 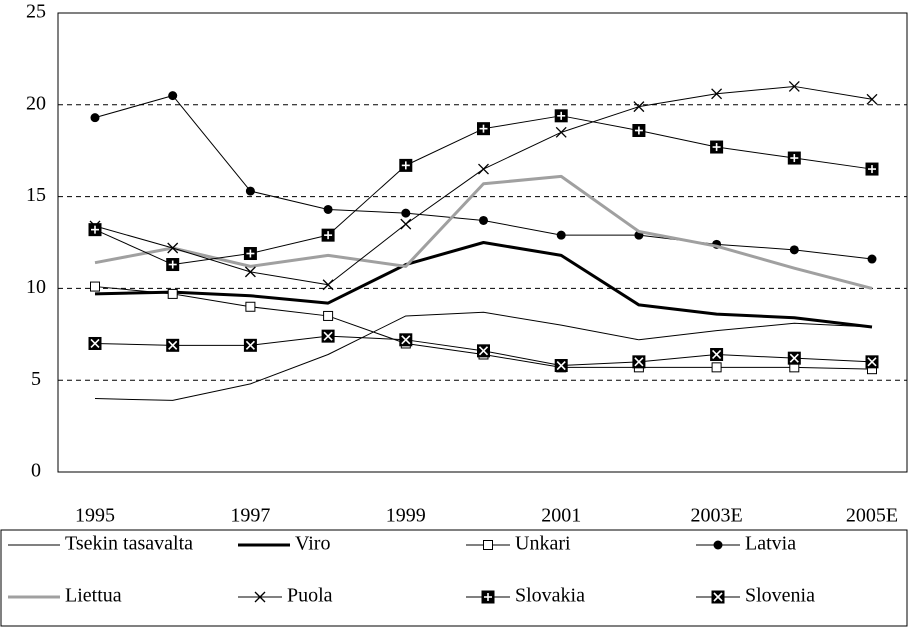 What do you see at coordinates (129, 544) in the screenshot?
I see `legend-label: Tsekin tasavalta` at bounding box center [129, 544].